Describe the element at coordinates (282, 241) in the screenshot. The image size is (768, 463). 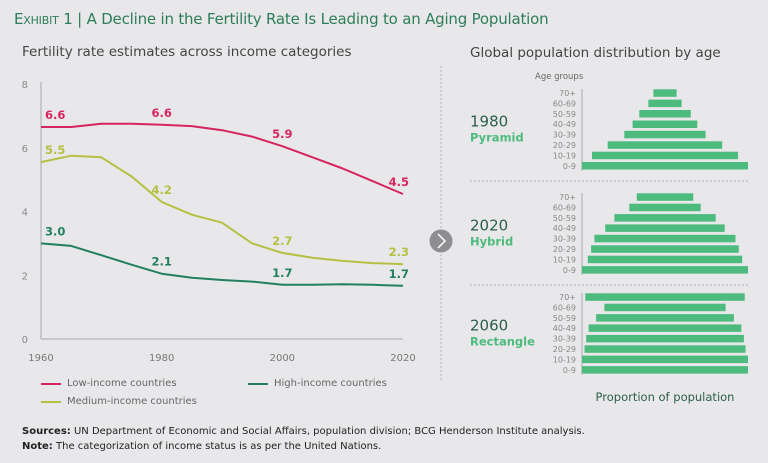
I see `data-label: 2.7` at that location.